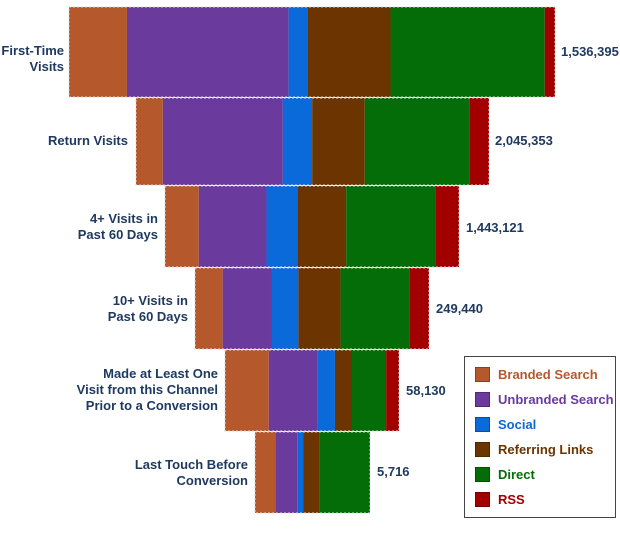 The height and width of the screenshot is (533, 620). Describe the element at coordinates (482, 474) in the screenshot. I see `legend-swatch-direct` at that location.